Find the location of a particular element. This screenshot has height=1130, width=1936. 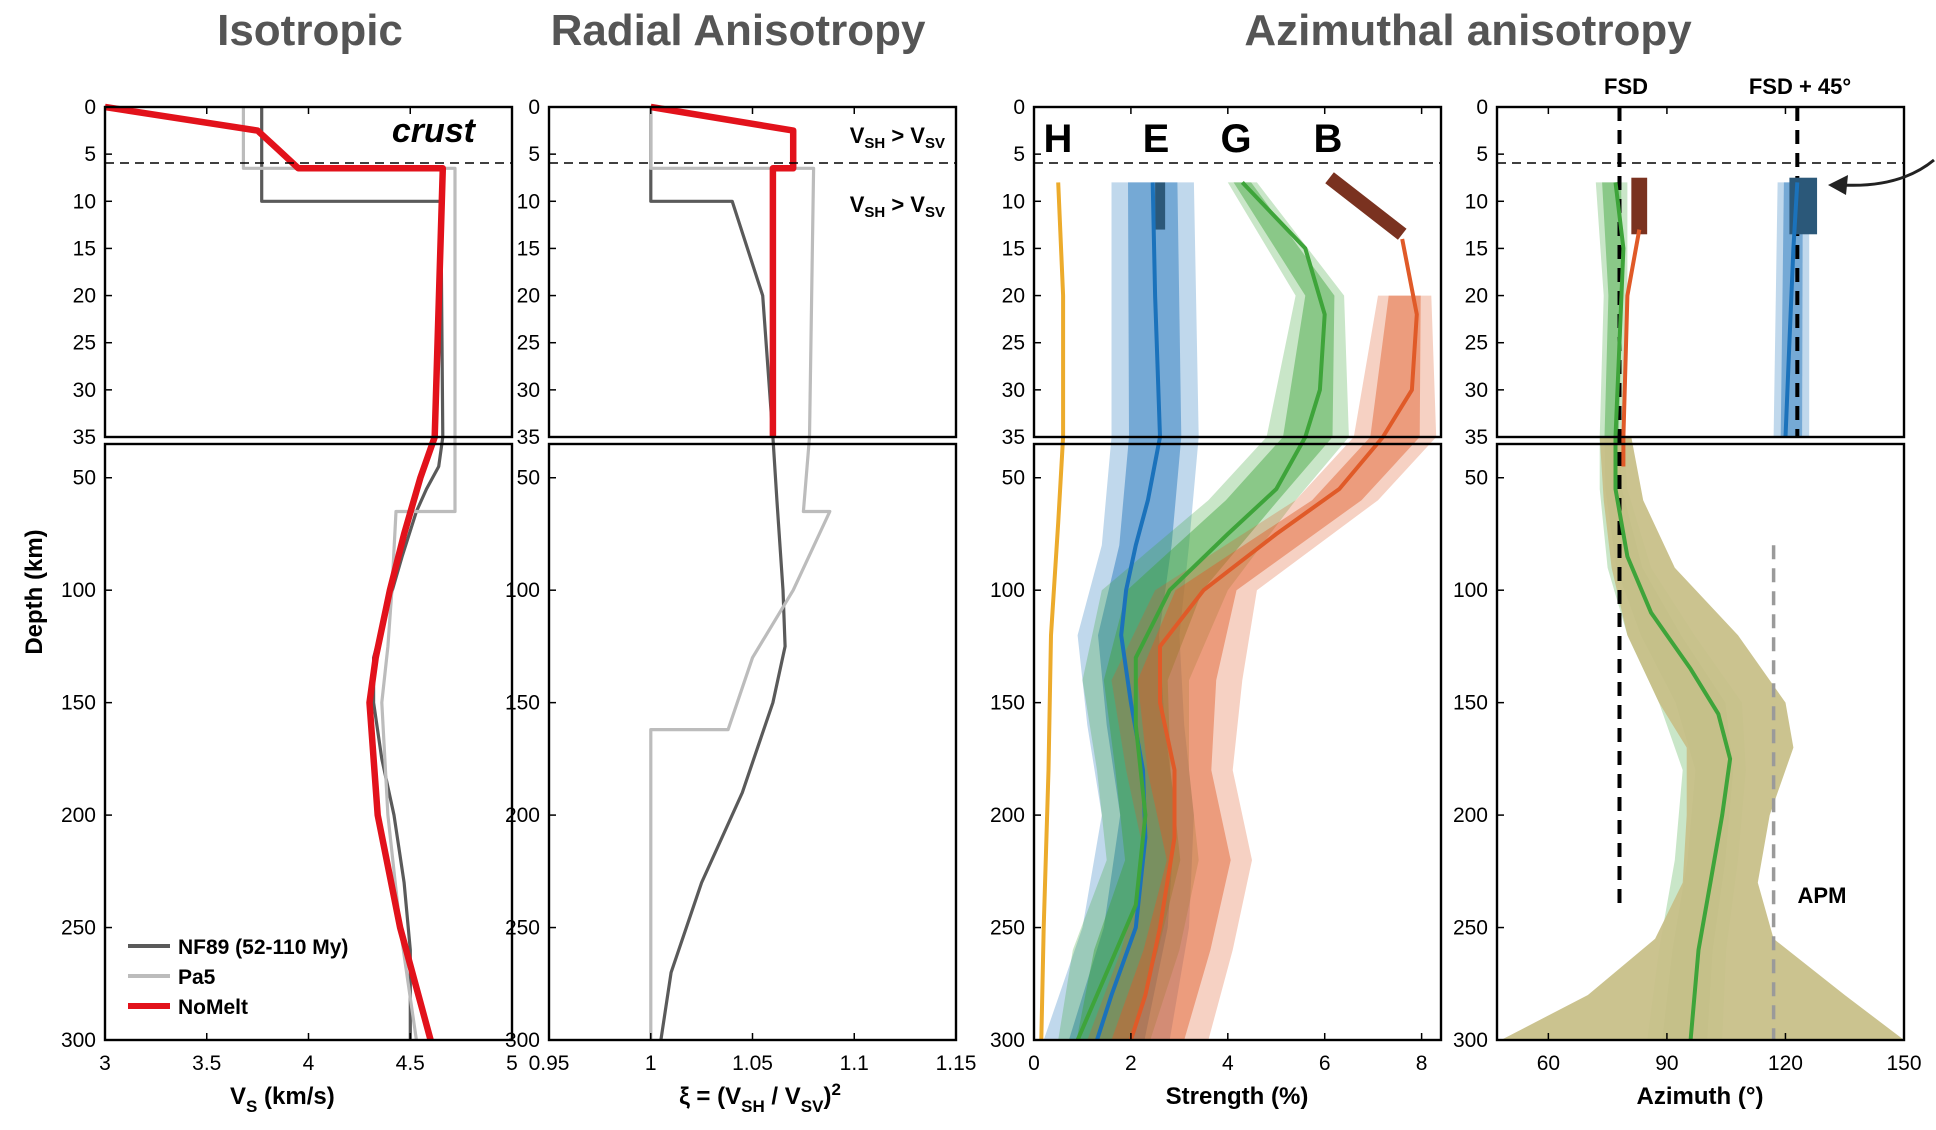

depth-tick-label-strength: 15 is located at coordinates (1013, 248).